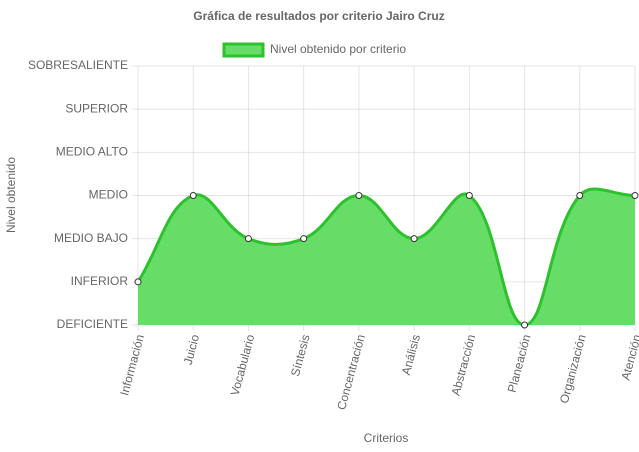 This screenshot has height=452, width=639. I want to click on x-tick-label: Juicio, so click(192, 350).